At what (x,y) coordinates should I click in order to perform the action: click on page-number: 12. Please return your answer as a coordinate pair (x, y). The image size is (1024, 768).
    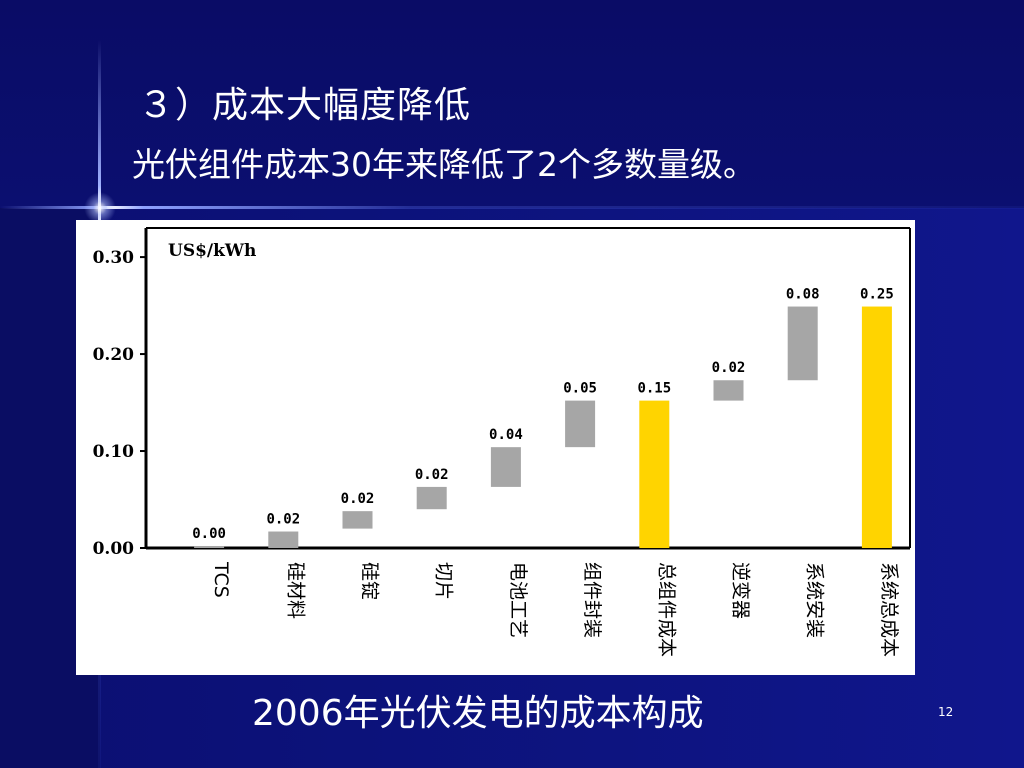
    Looking at the image, I should click on (946, 712).